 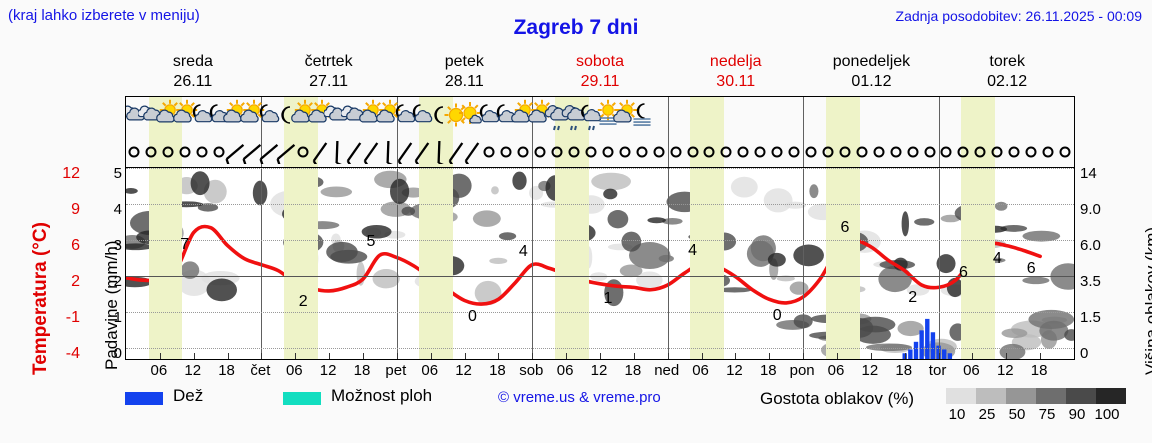 I want to click on day-name: ponedeljek, so click(x=871, y=61).